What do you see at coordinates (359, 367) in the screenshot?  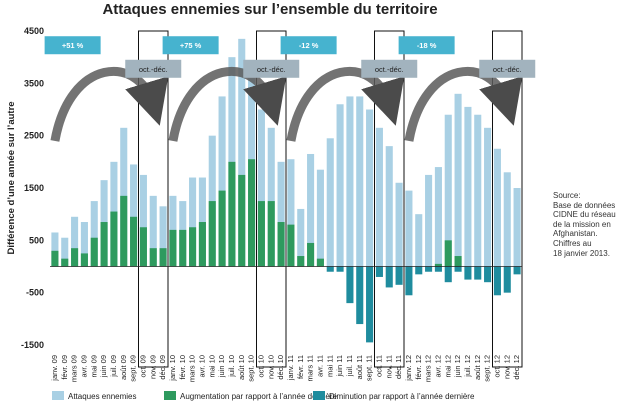 I see `x-tick-label: août 11` at bounding box center [359, 367].